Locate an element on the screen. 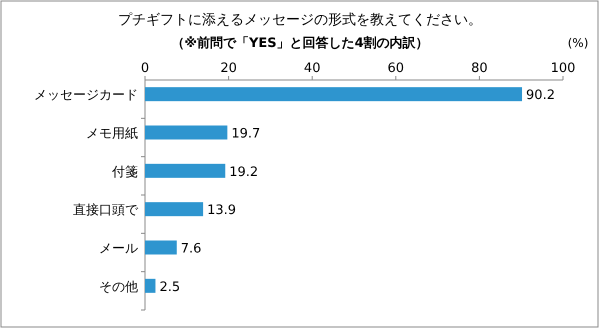 This screenshot has height=329, width=600. x-tick-label: 40 is located at coordinates (312, 68).